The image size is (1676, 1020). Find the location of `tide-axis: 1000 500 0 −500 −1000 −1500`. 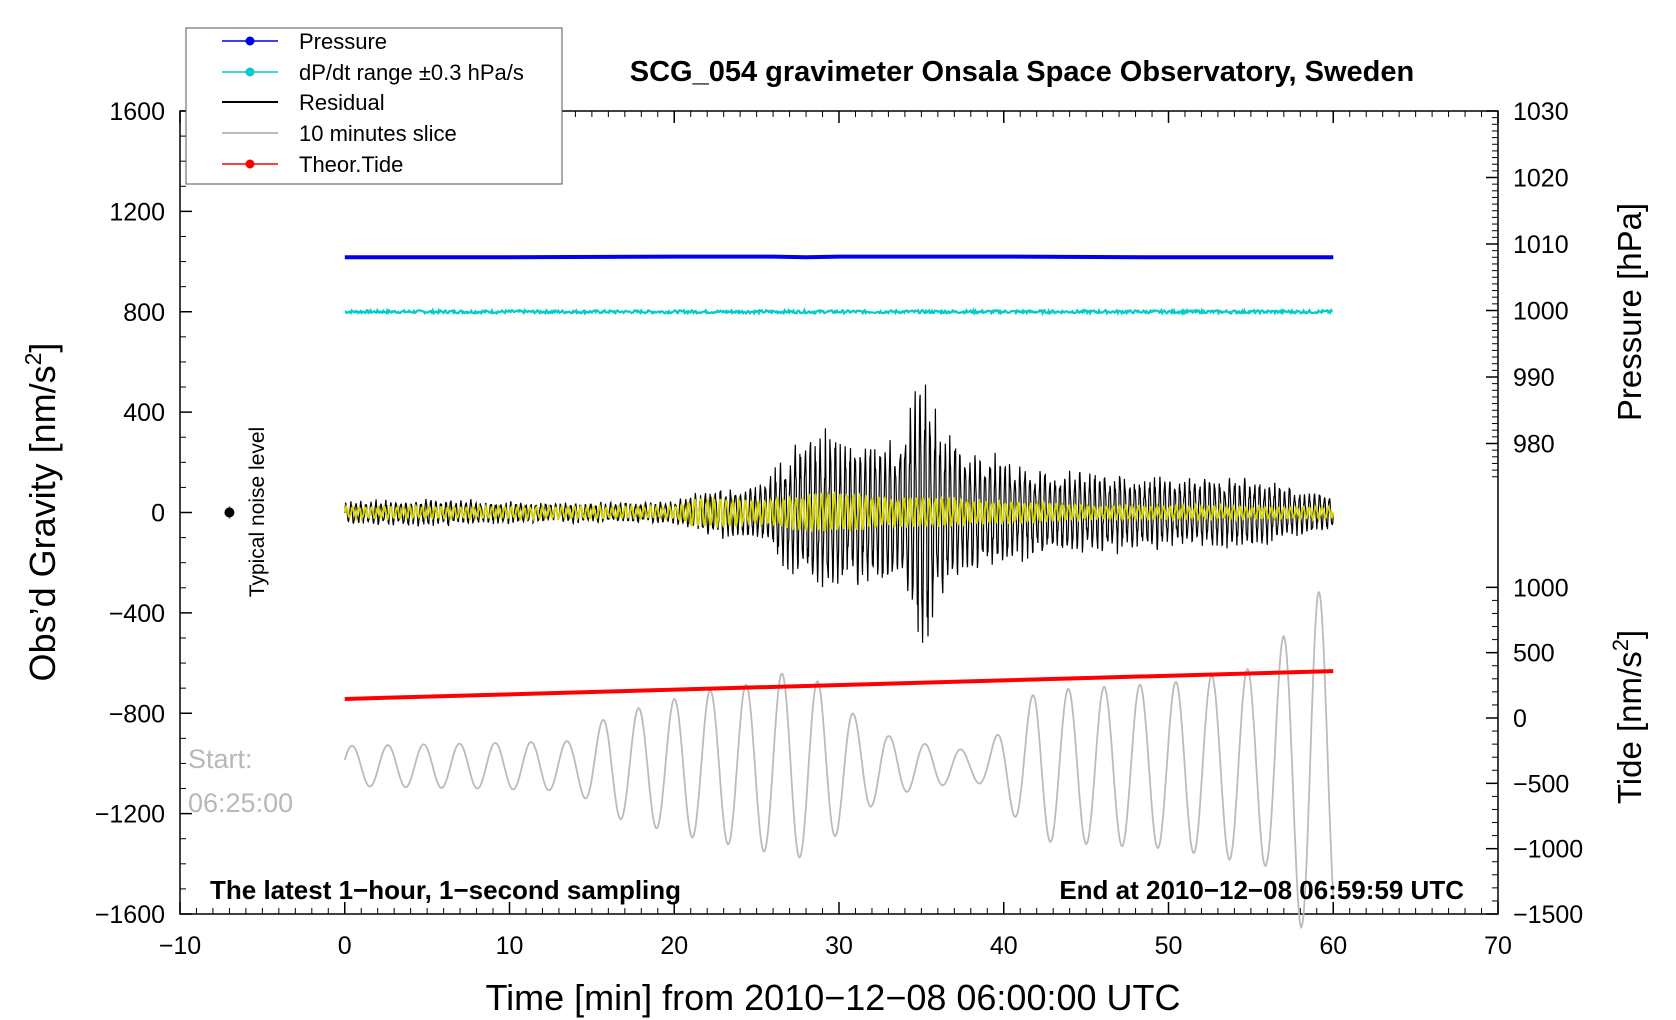

tide-axis: 1000 500 0 −500 −1000 −1500 is located at coordinates (1534, 751).